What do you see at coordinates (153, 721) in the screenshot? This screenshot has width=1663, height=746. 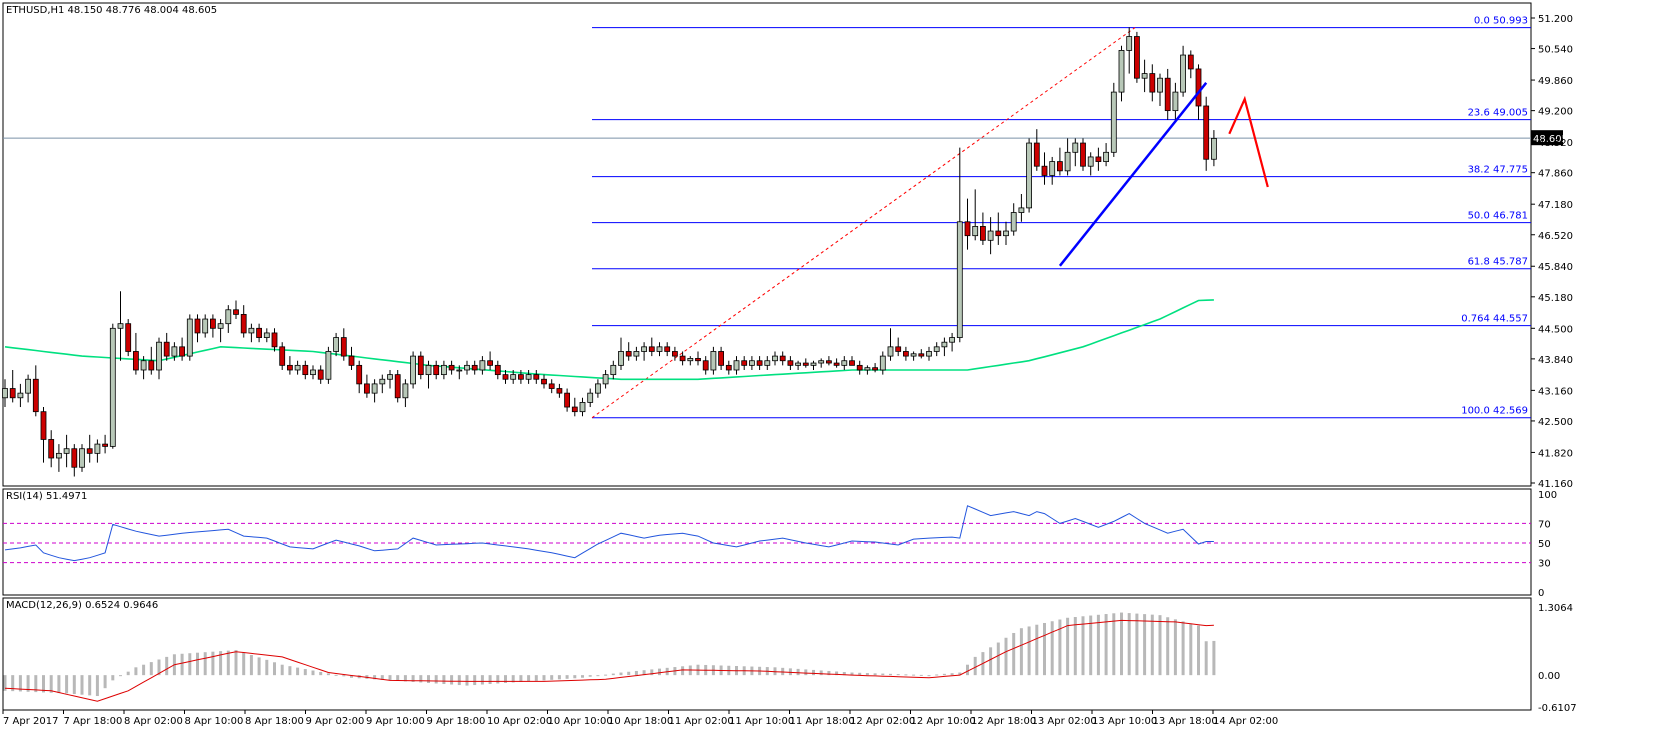 I see `time-tick-label: 8 Apr 02:00` at bounding box center [153, 721].